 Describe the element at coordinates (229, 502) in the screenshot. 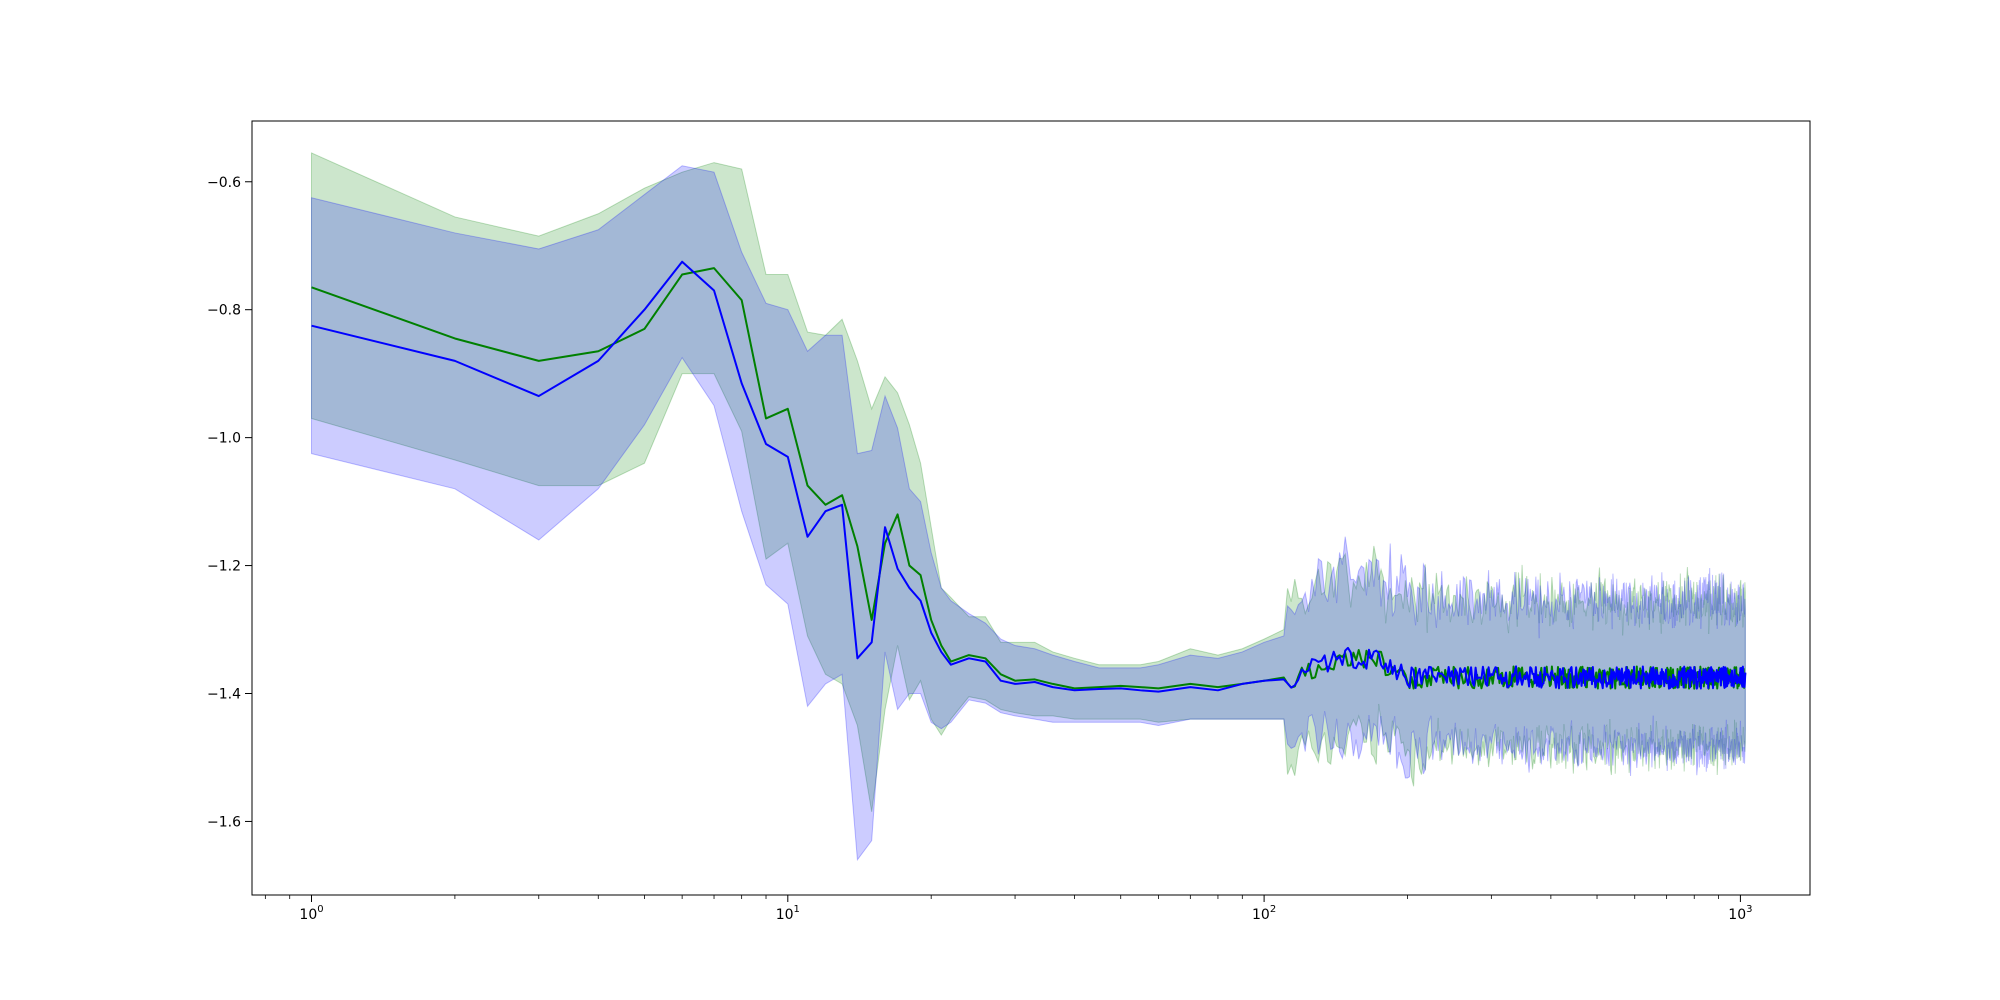

I see `y-axis: −0.6 −0.8 −1.0 −1.2 −1.4 −1.6` at that location.